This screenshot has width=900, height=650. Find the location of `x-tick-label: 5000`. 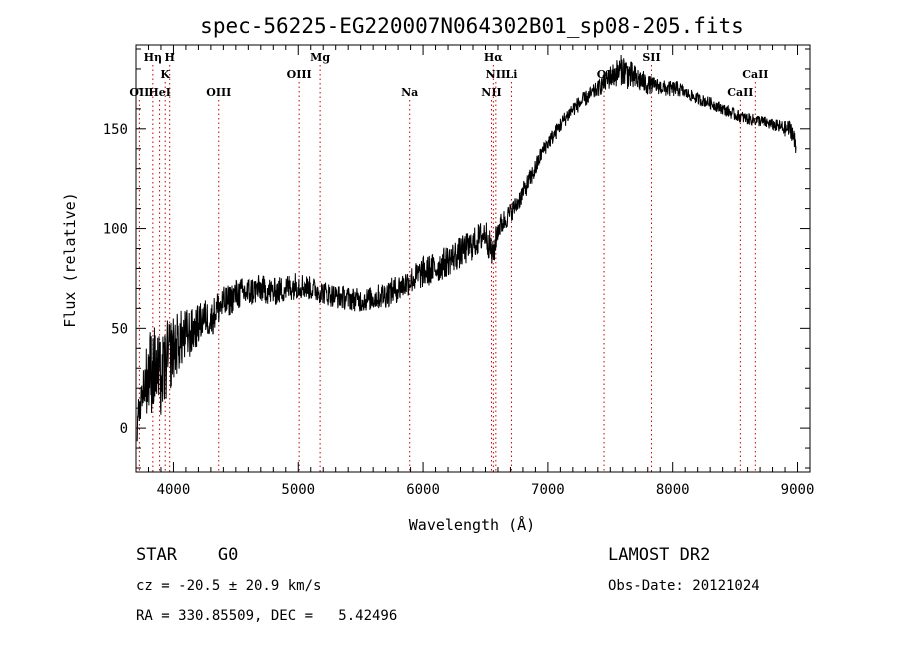

x-tick-label: 5000 is located at coordinates (298, 490).